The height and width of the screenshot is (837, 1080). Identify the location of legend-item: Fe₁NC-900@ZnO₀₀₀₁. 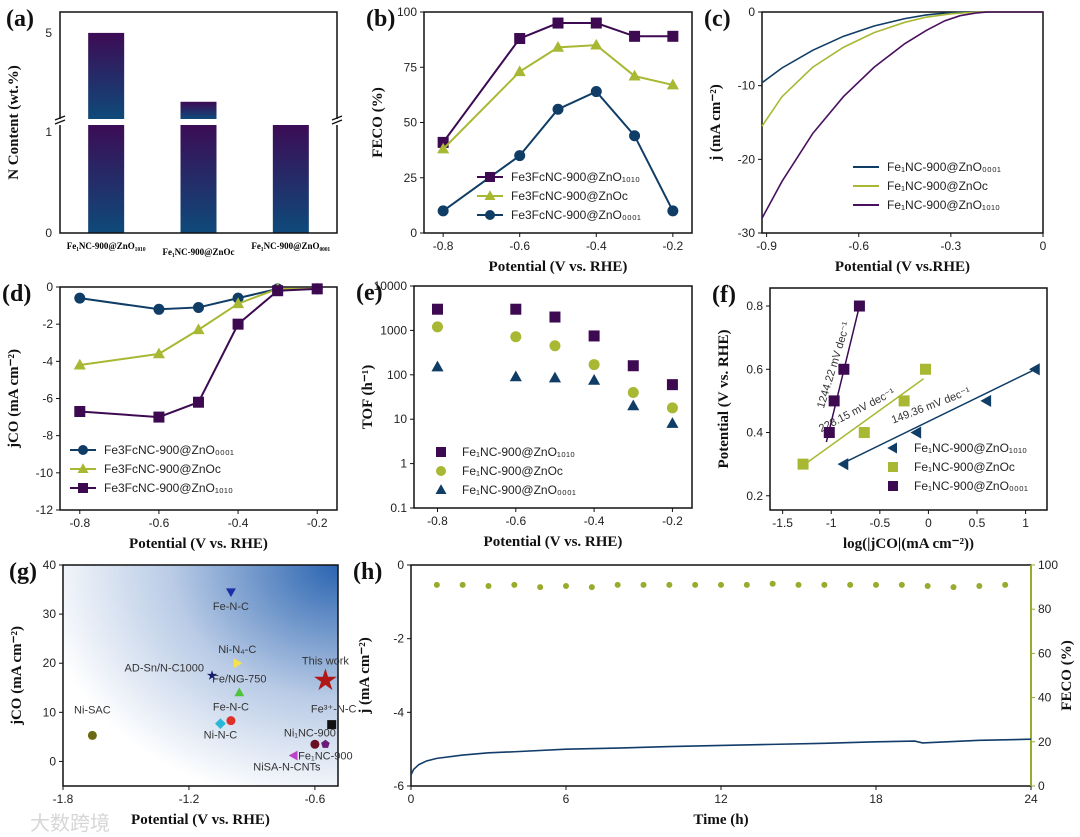
(958, 486).